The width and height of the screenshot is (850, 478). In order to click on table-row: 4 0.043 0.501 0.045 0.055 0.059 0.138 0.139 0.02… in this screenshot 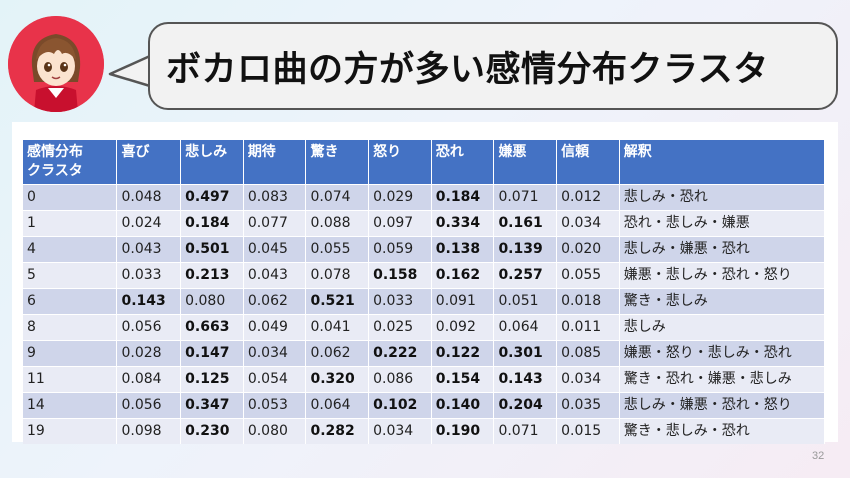, I will do `click(424, 249)`.